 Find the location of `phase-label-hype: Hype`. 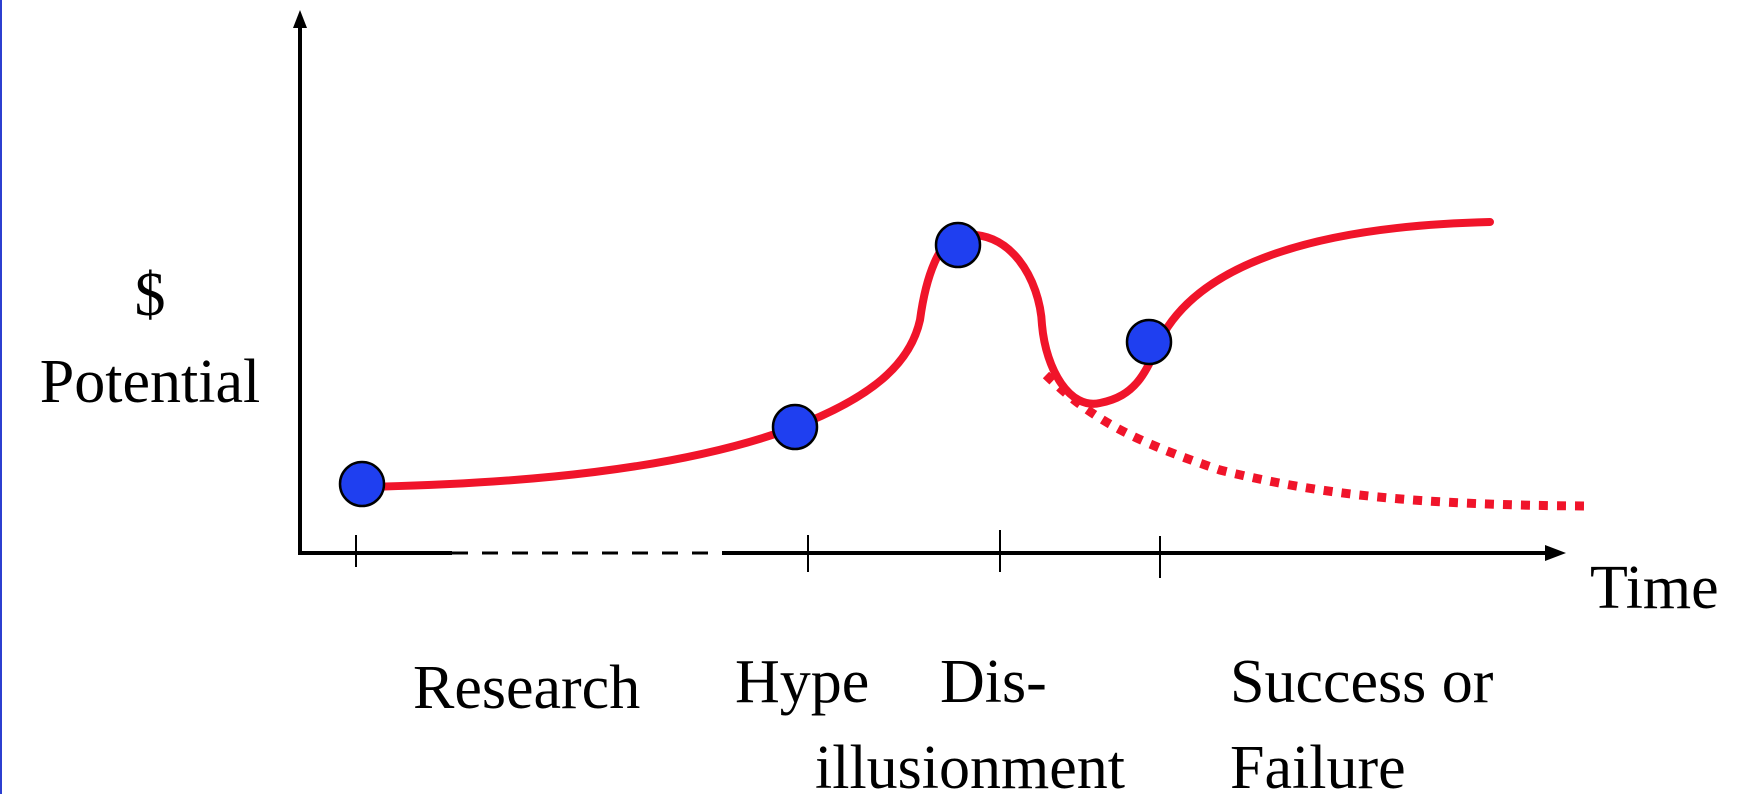

phase-label-hype: Hype is located at coordinates (802, 682).